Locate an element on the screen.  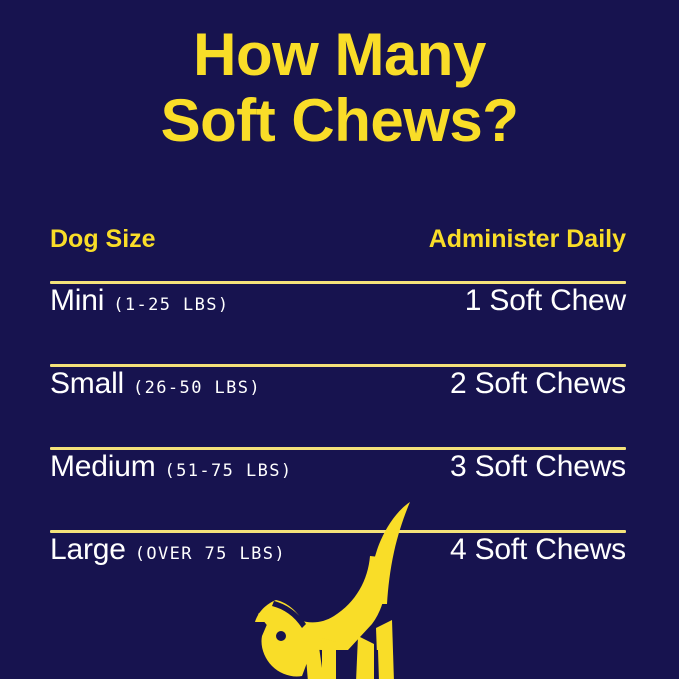
size-name: Mini is located at coordinates (77, 300).